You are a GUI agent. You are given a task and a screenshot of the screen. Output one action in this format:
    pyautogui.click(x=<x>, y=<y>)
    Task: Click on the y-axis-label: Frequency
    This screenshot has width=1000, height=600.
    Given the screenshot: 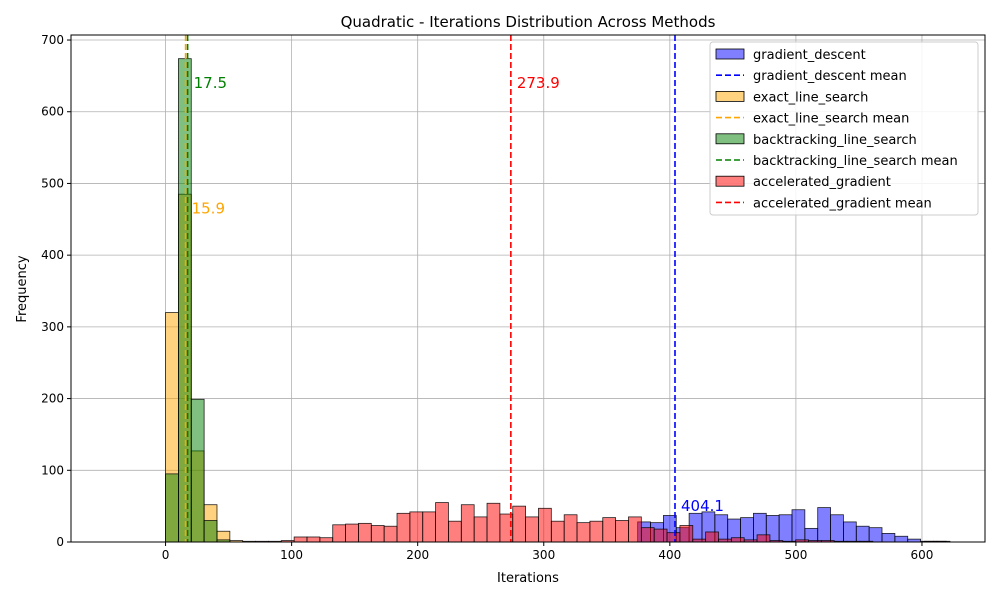 What is the action you would take?
    pyautogui.click(x=22, y=288)
    